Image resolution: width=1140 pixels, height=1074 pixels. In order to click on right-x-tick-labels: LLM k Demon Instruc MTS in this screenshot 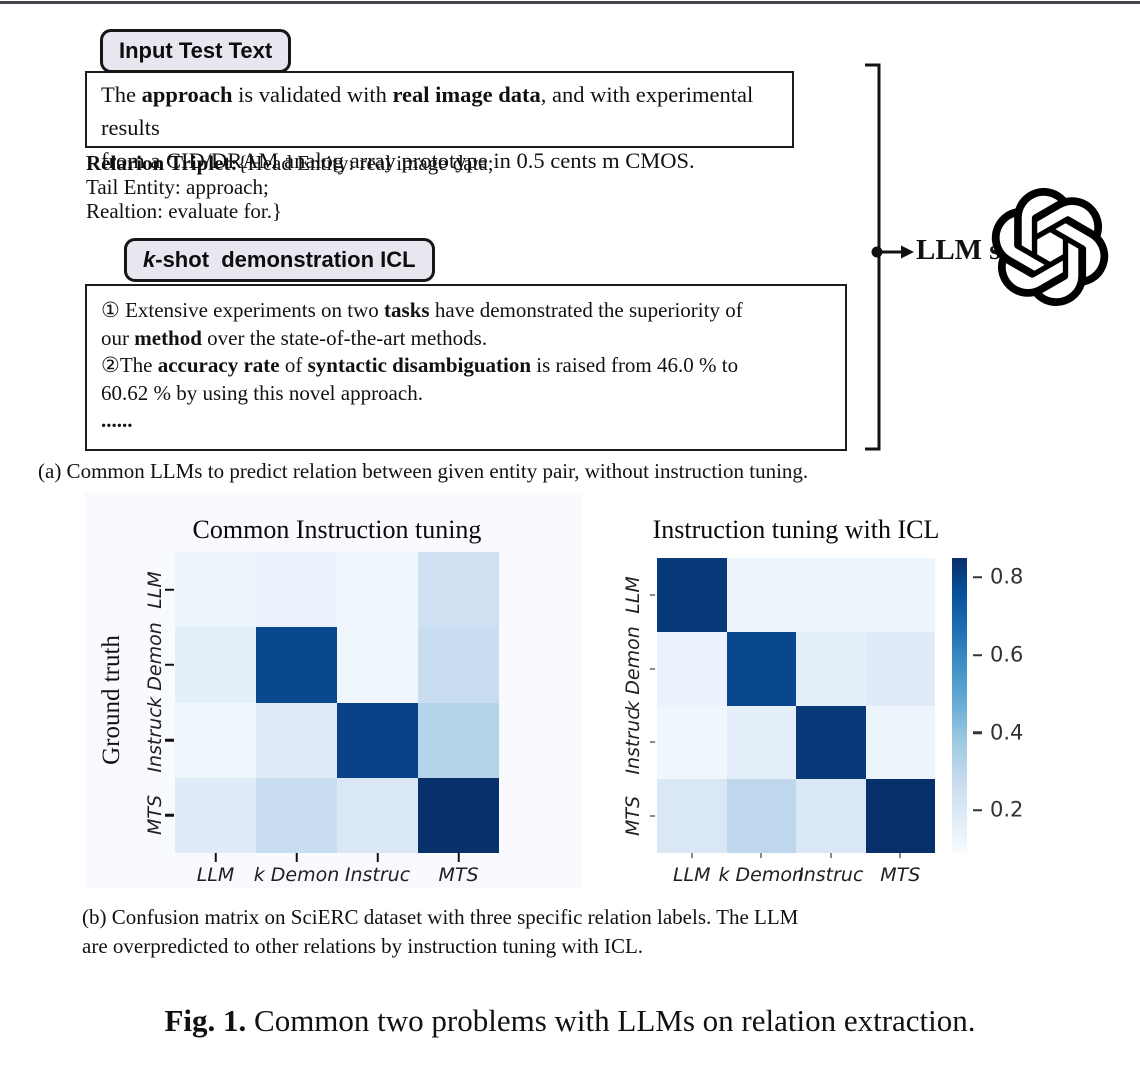, I will do `click(796, 877)`.